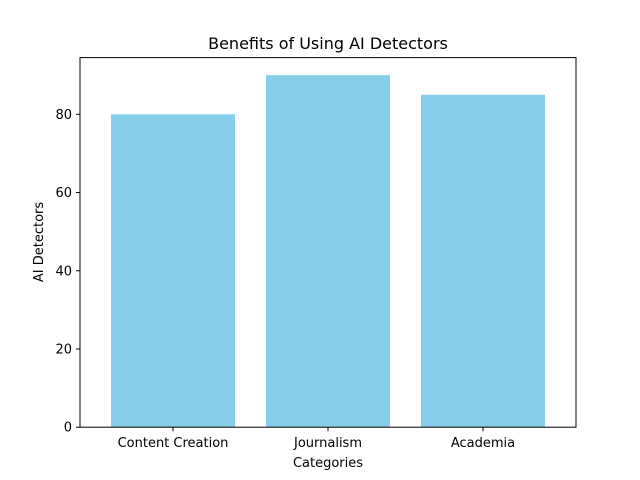 This screenshot has width=640, height=480. What do you see at coordinates (328, 43) in the screenshot?
I see `chart-title: Benefits of Using AI Detectors` at bounding box center [328, 43].